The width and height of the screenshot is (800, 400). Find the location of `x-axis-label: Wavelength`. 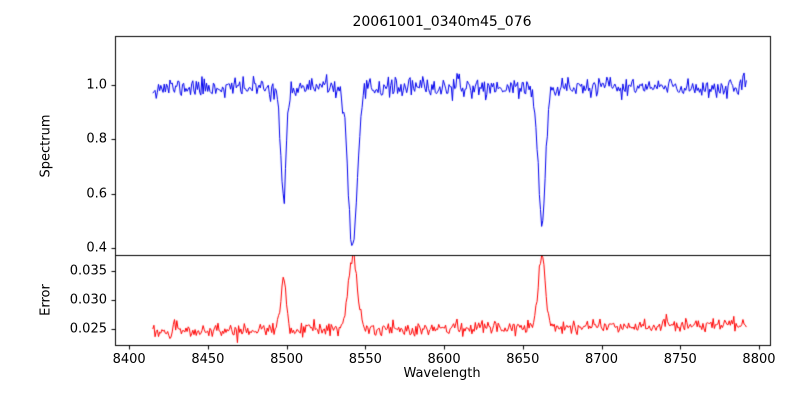

x-axis-label: Wavelength is located at coordinates (442, 373).